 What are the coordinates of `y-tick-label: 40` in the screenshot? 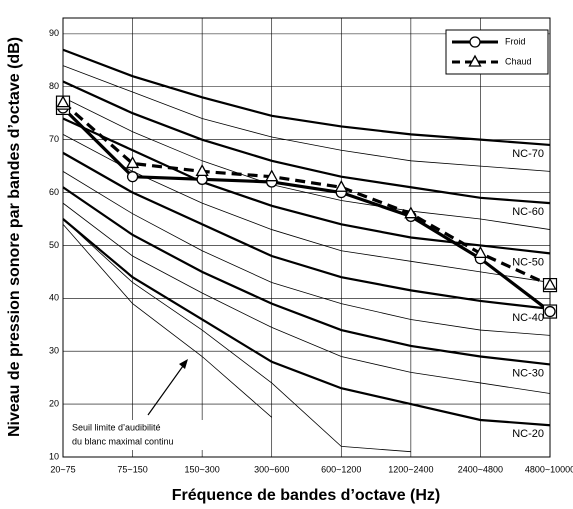 It's located at (54, 298).